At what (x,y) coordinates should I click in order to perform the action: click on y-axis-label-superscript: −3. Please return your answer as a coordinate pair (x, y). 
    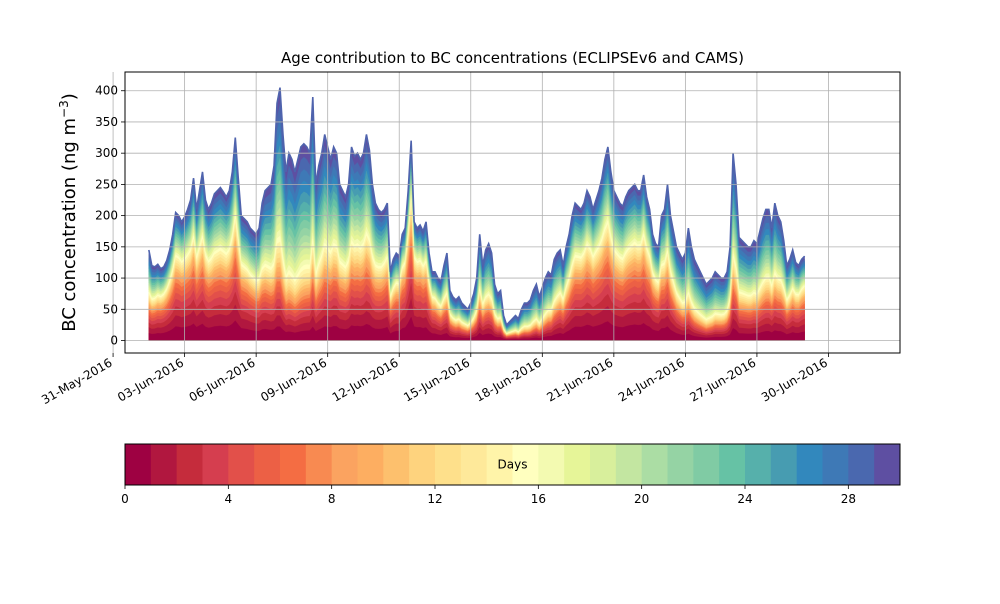
    Looking at the image, I should click on (64, 109).